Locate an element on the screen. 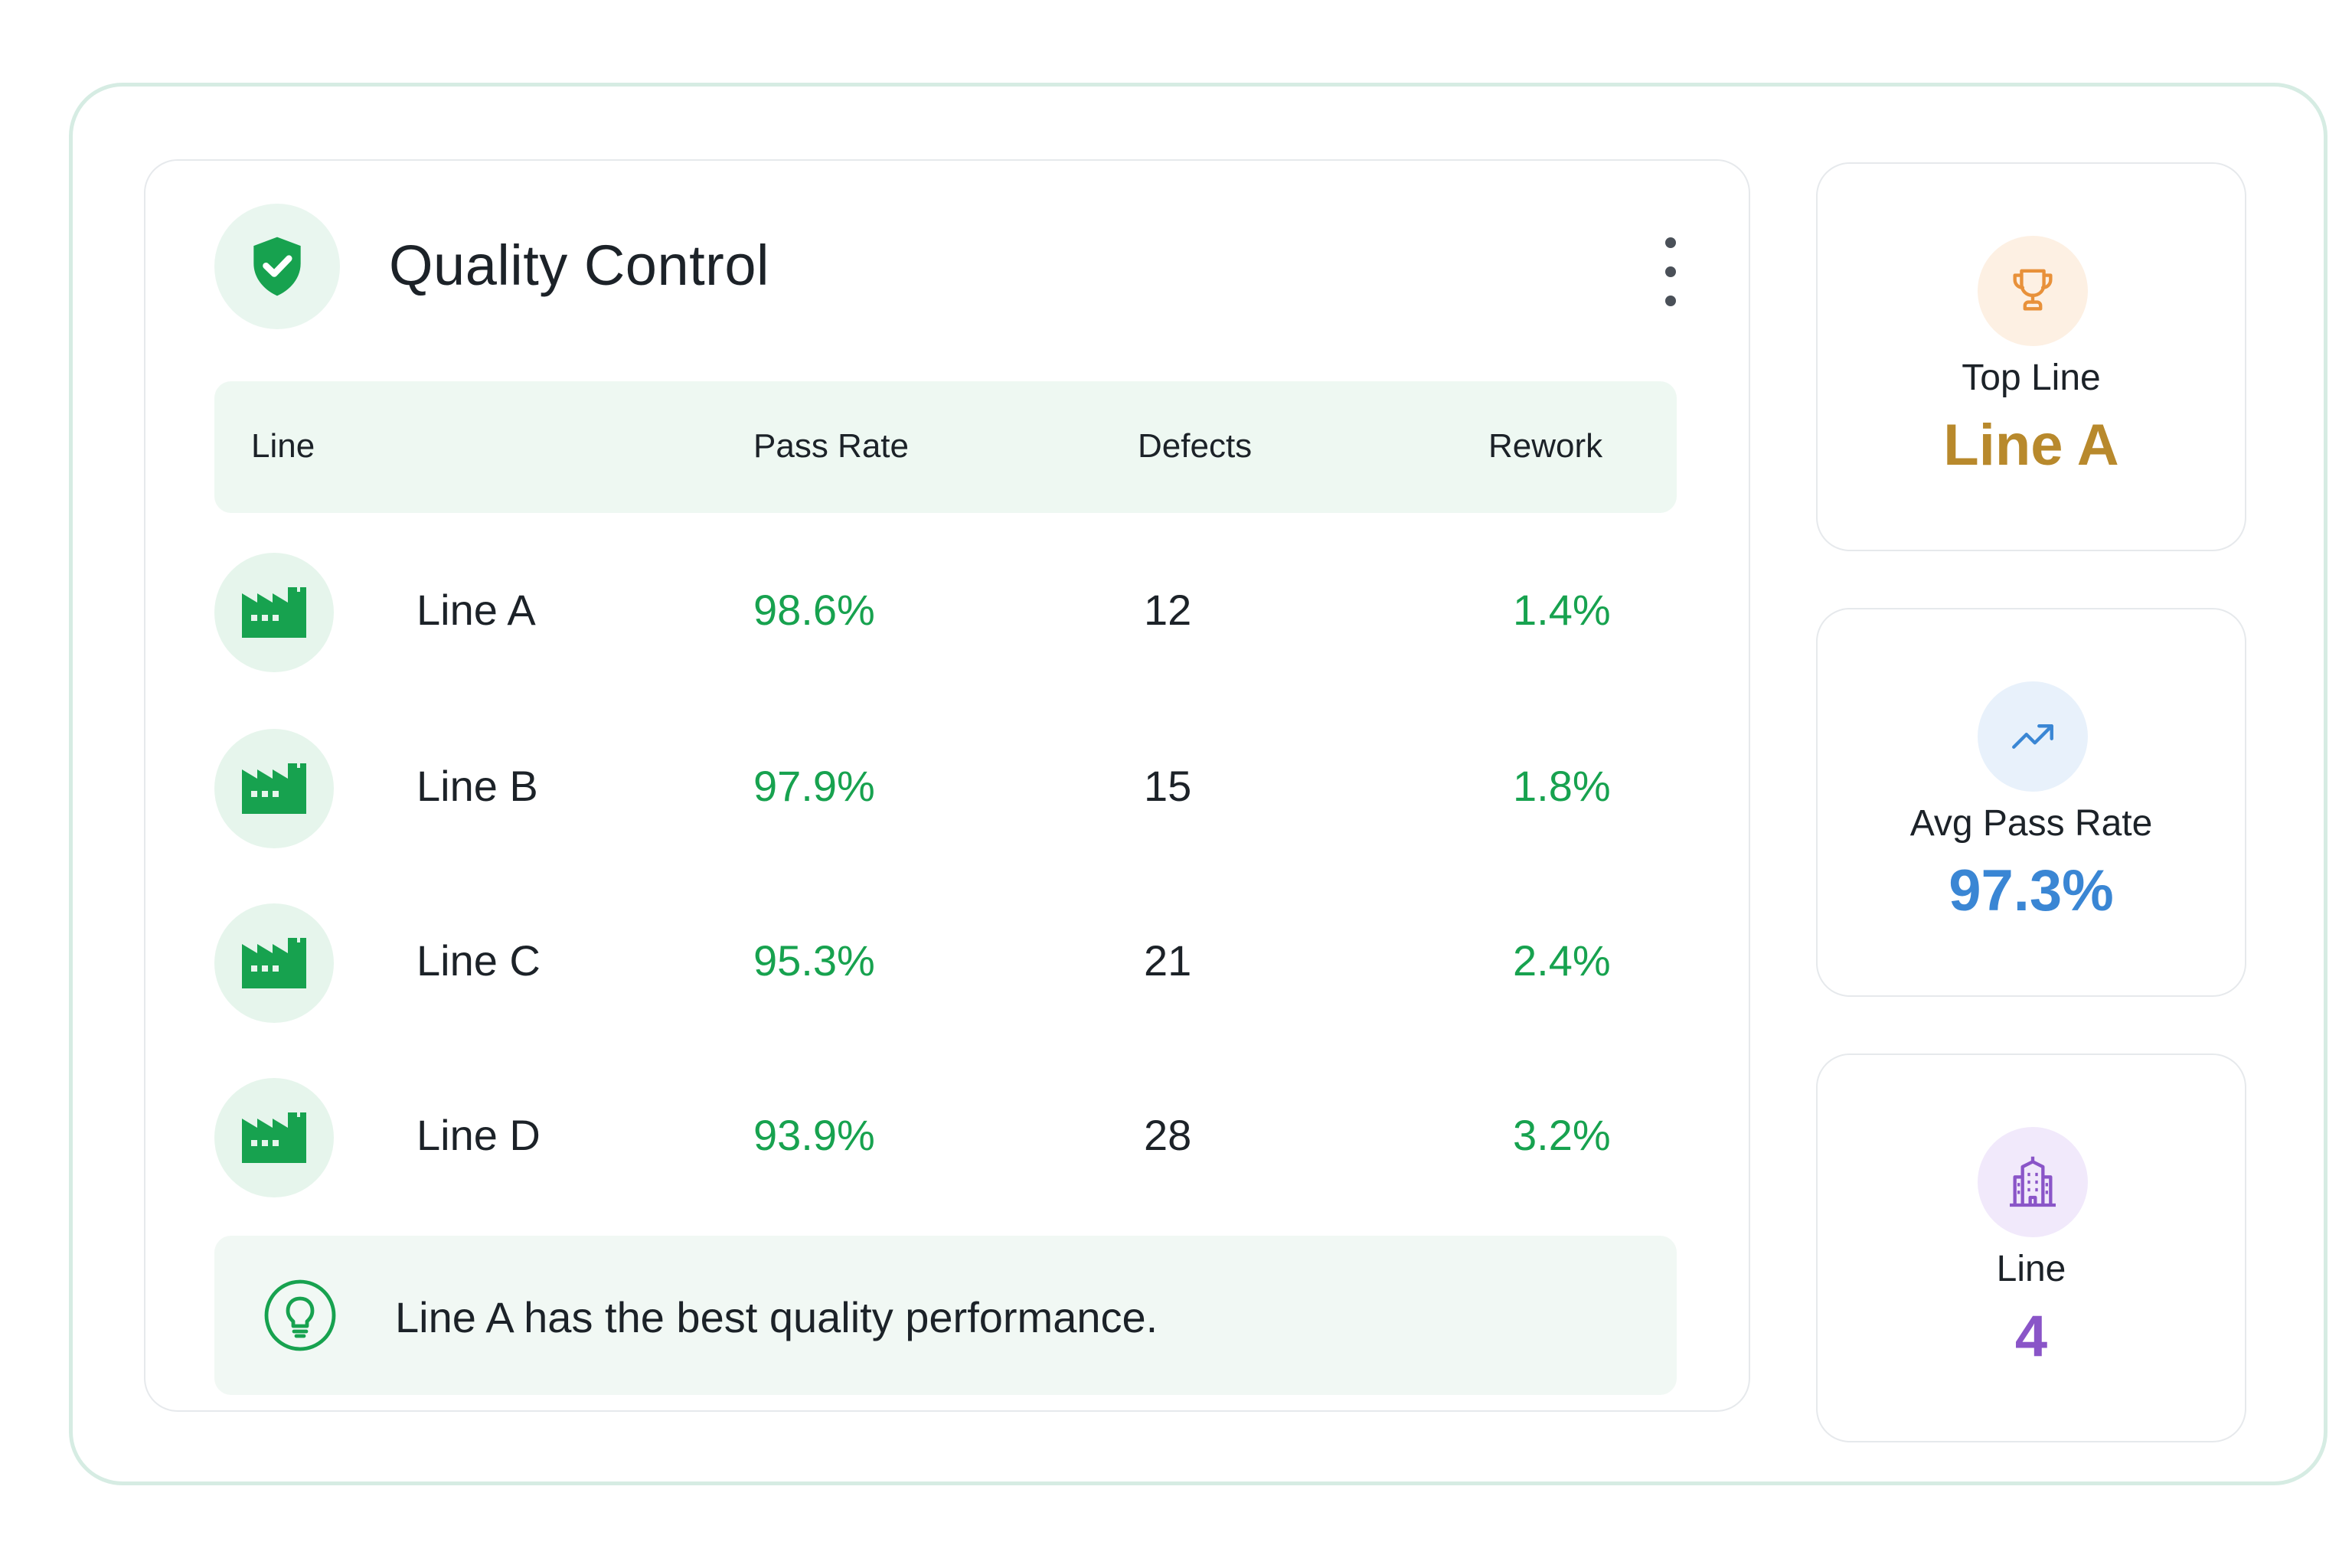 The width and height of the screenshot is (2352, 1568). trending-up-icon is located at coordinates (2033, 736).